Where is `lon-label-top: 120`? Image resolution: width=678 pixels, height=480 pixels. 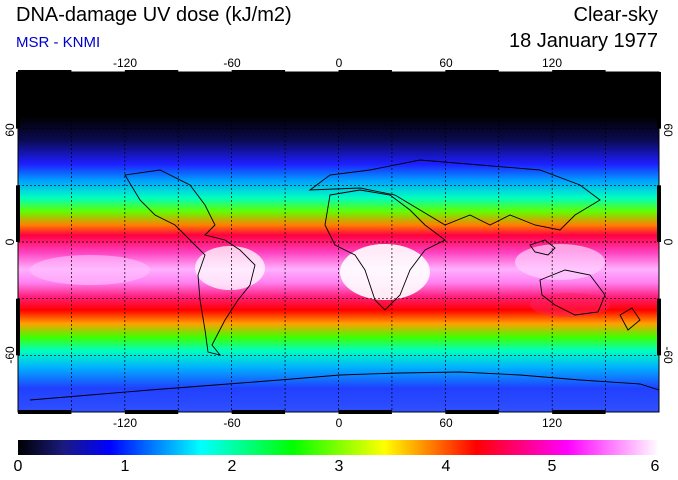
lon-label-top: 120 is located at coordinates (552, 63).